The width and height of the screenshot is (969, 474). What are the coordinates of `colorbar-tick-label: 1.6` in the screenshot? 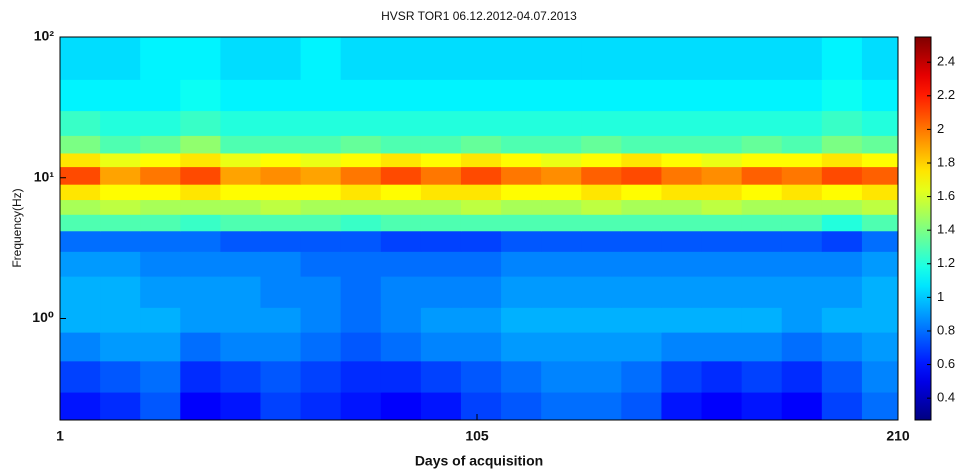 It's located at (946, 195).